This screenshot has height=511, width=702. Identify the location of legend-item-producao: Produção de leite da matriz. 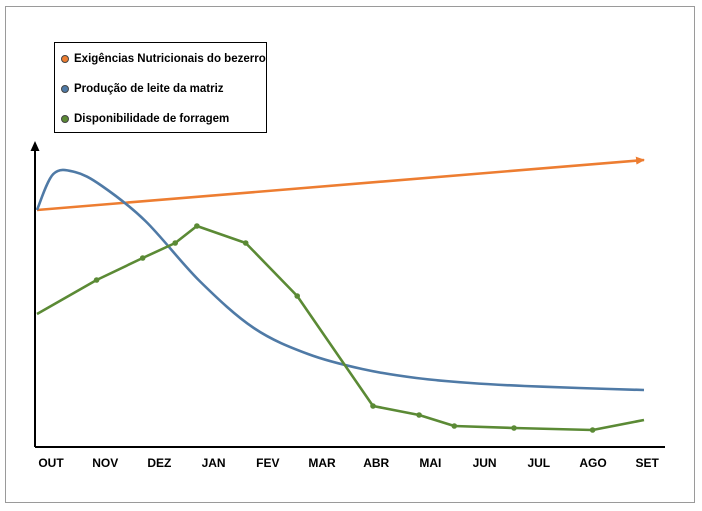
(142, 89).